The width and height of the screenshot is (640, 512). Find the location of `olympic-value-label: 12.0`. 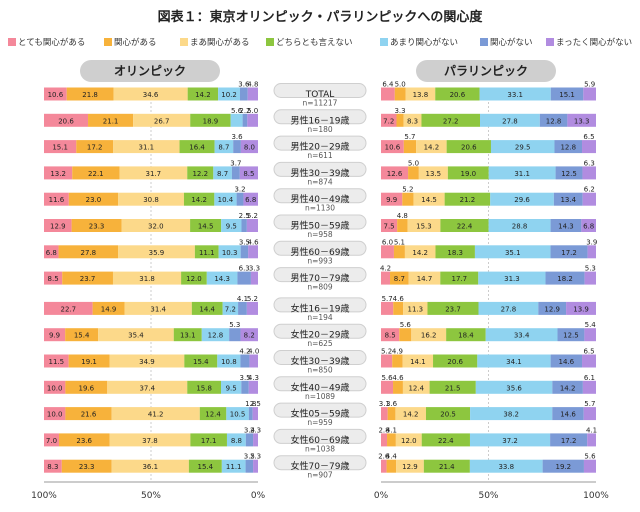

olympic-value-label: 12.0 is located at coordinates (194, 279).